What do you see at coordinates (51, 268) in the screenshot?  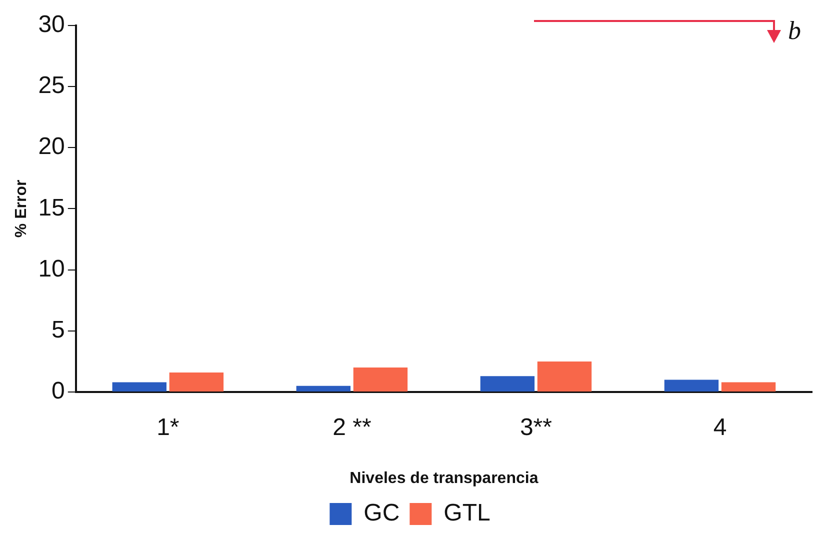 I see `y-tick-label: 10` at bounding box center [51, 268].